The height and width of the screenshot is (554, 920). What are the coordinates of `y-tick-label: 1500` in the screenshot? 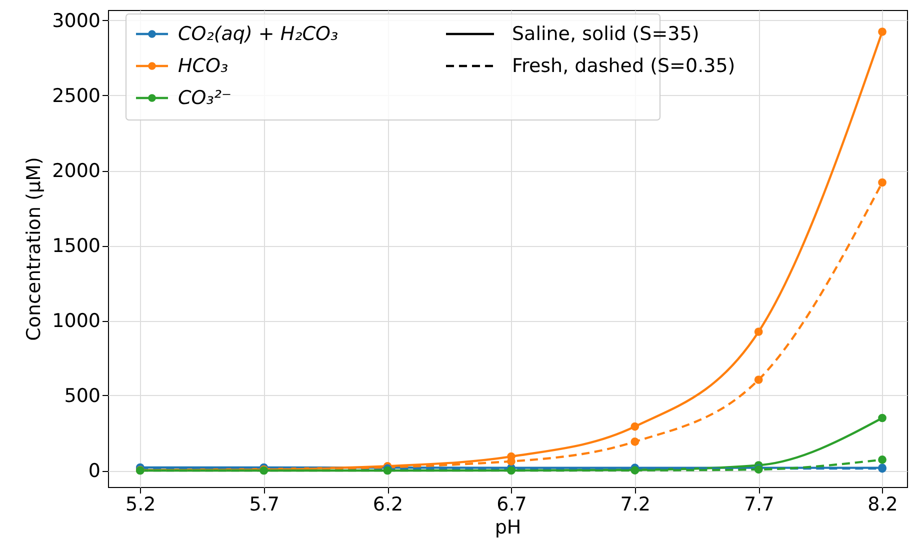 It's located at (76, 246).